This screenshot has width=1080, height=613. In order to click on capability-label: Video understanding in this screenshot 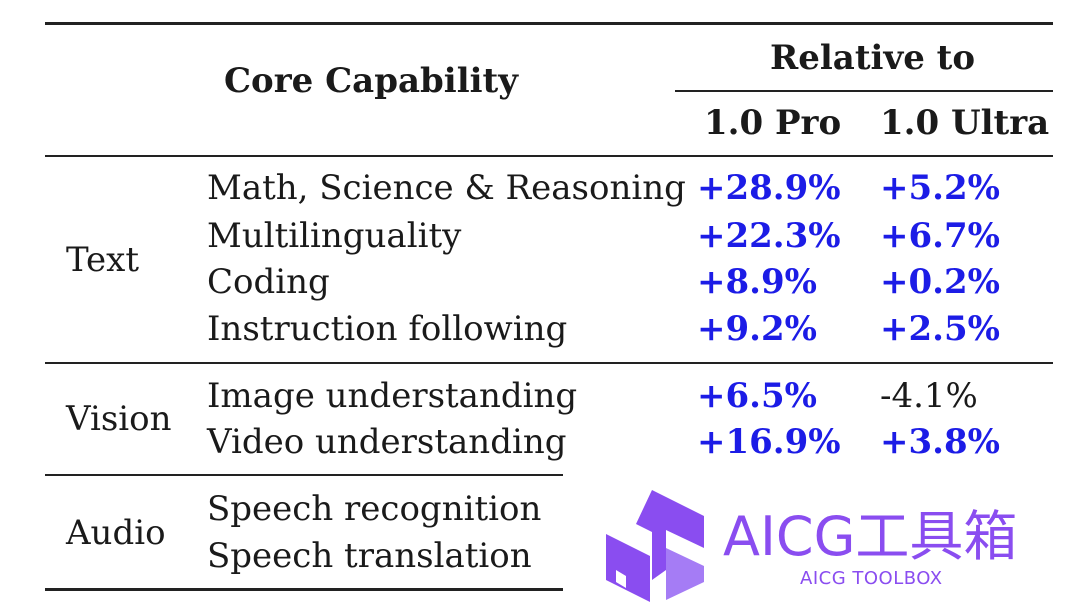, I will do `click(387, 442)`.